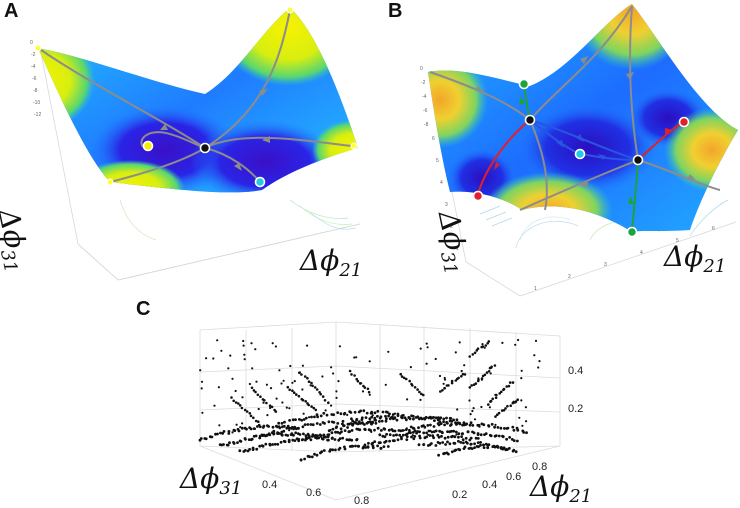 This screenshot has width=740, height=508. Describe the element at coordinates (530, 120) in the screenshot. I see `saddle-point` at that location.